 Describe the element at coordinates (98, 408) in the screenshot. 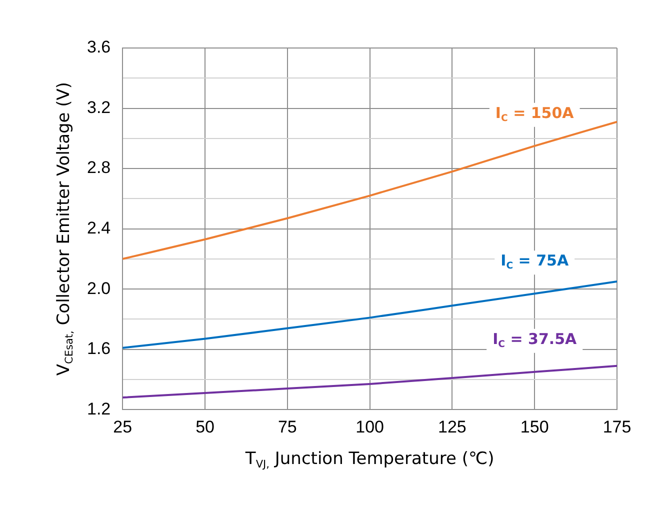

I see `y-tick-label: 1.2` at that location.